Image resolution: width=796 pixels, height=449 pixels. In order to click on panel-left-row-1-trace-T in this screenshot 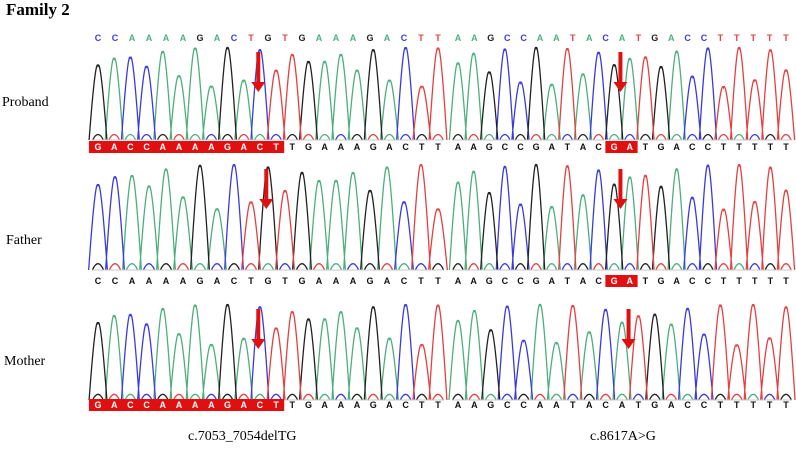, I will do `click(278, 217)`.